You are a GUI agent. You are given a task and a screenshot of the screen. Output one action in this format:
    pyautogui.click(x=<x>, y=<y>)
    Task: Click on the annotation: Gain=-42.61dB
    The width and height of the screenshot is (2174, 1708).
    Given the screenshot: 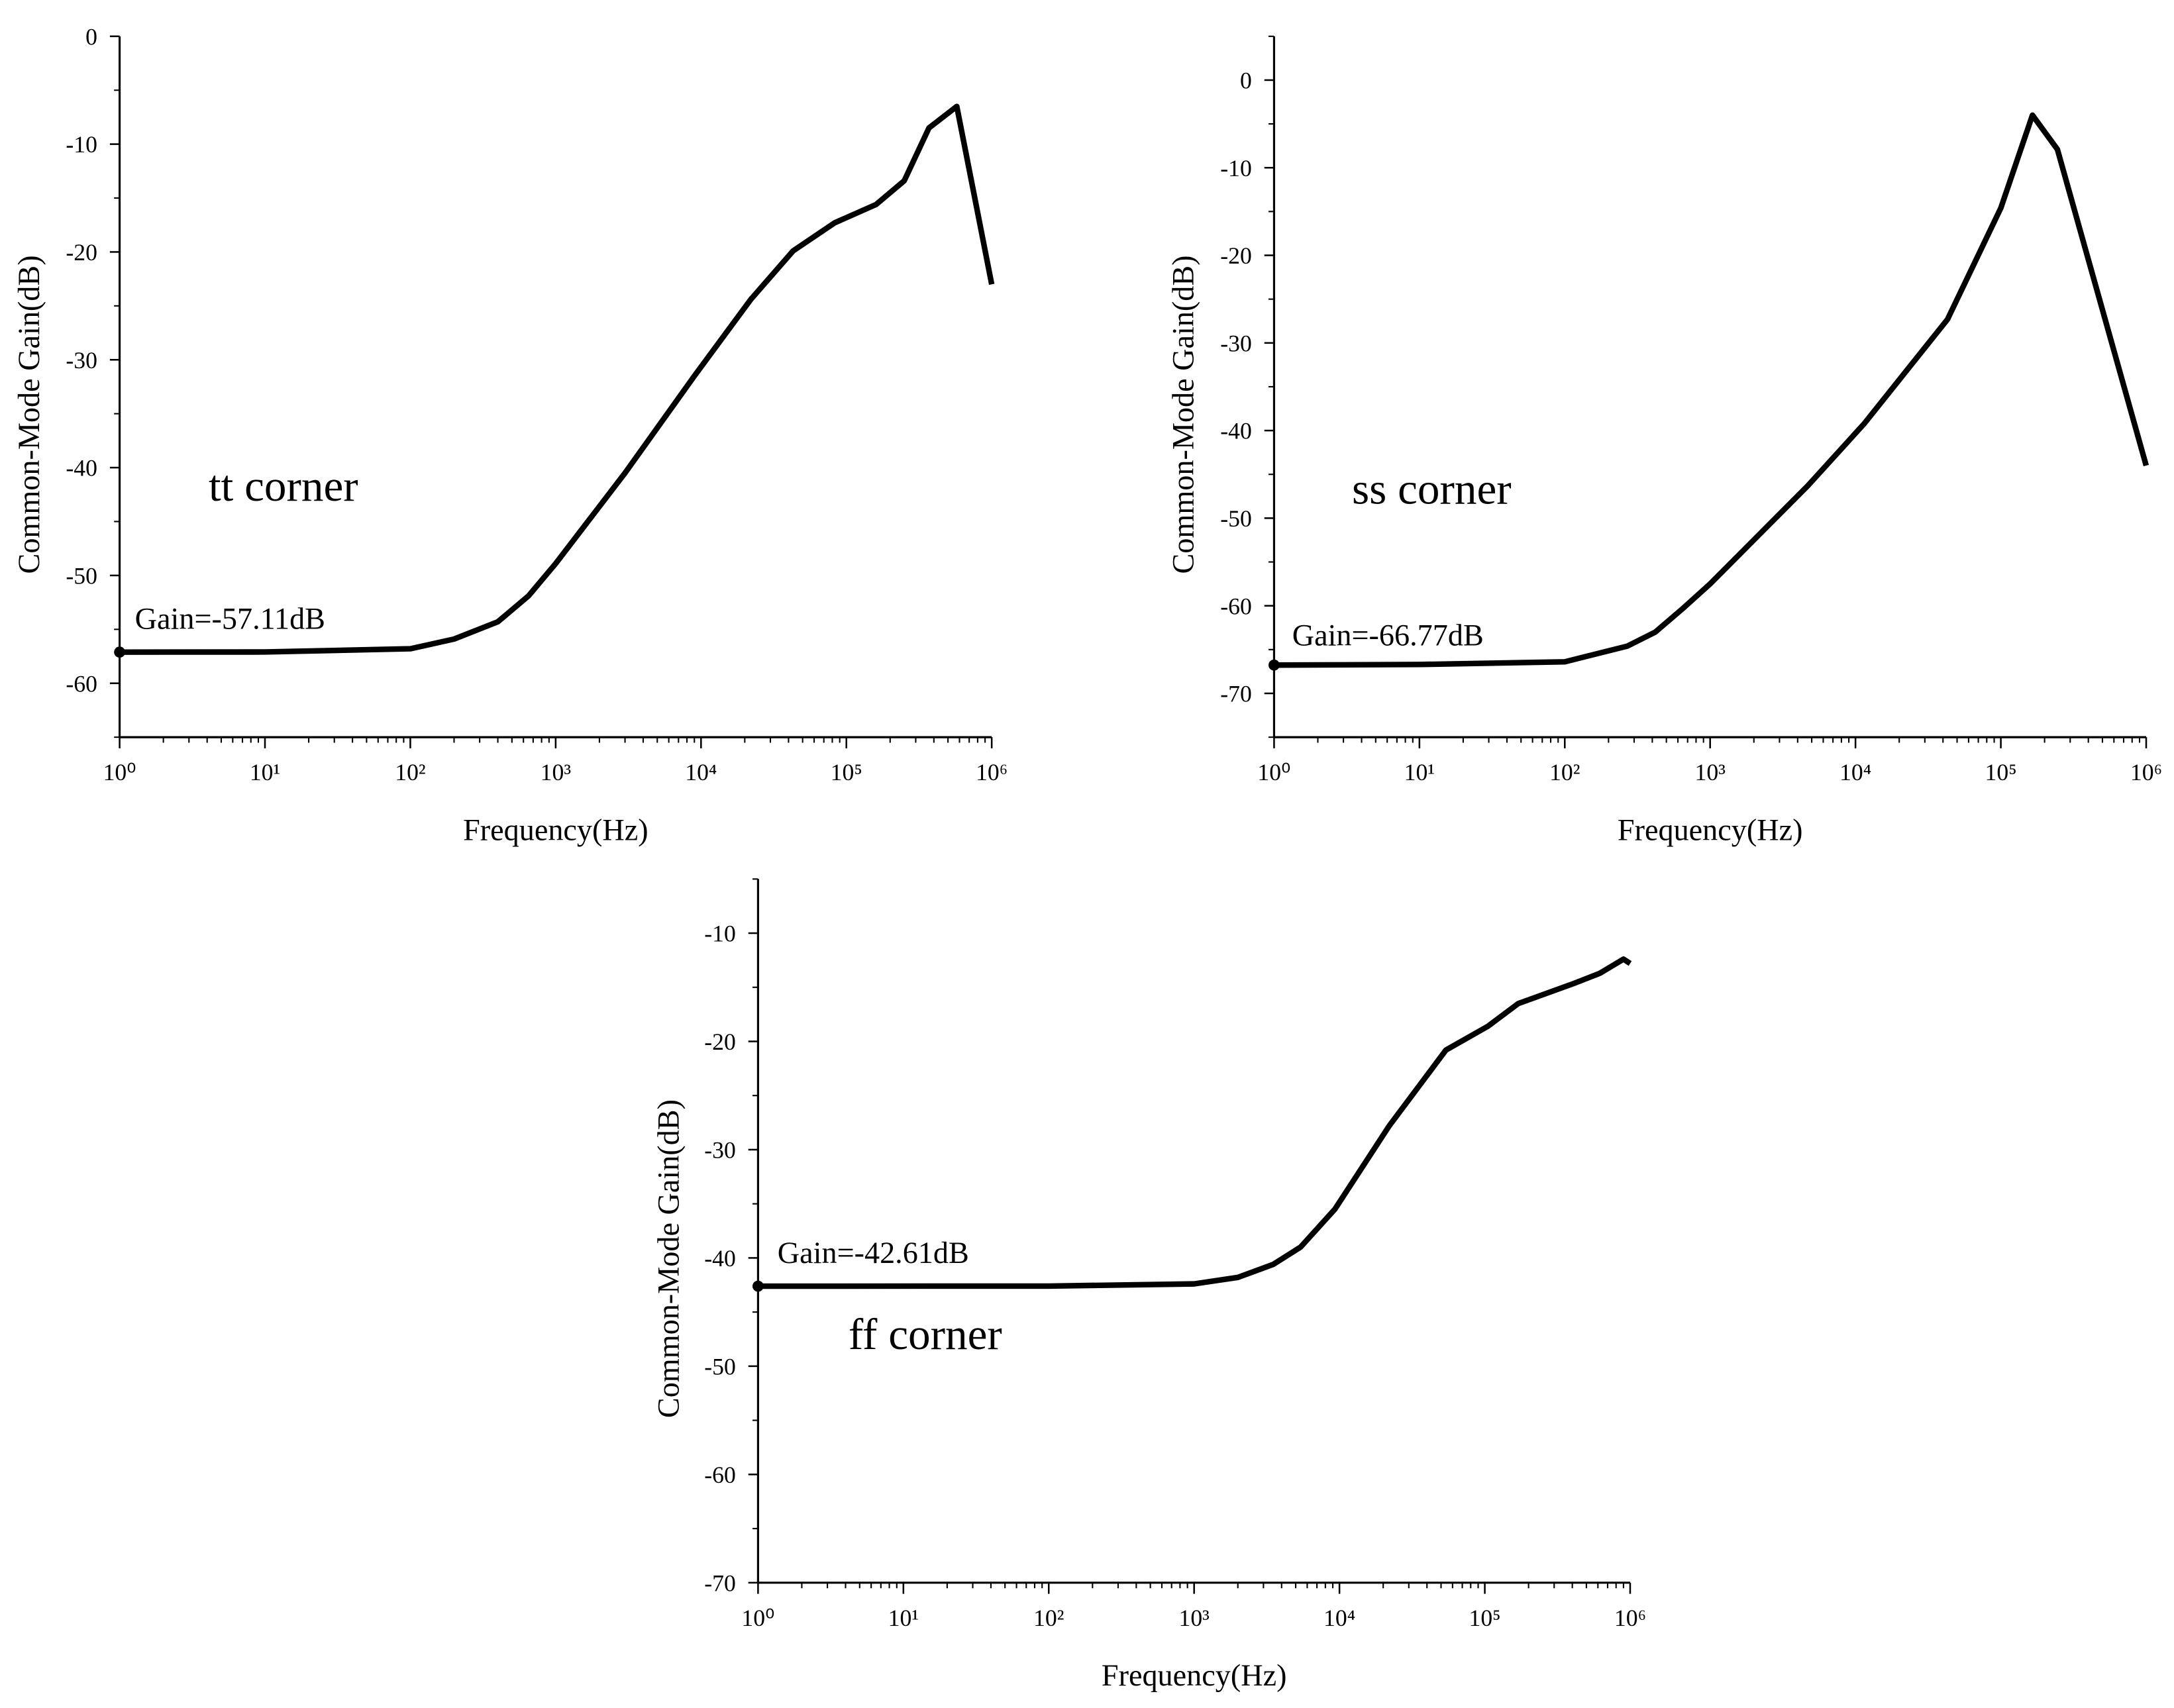 What is the action you would take?
    pyautogui.click(x=874, y=1253)
    